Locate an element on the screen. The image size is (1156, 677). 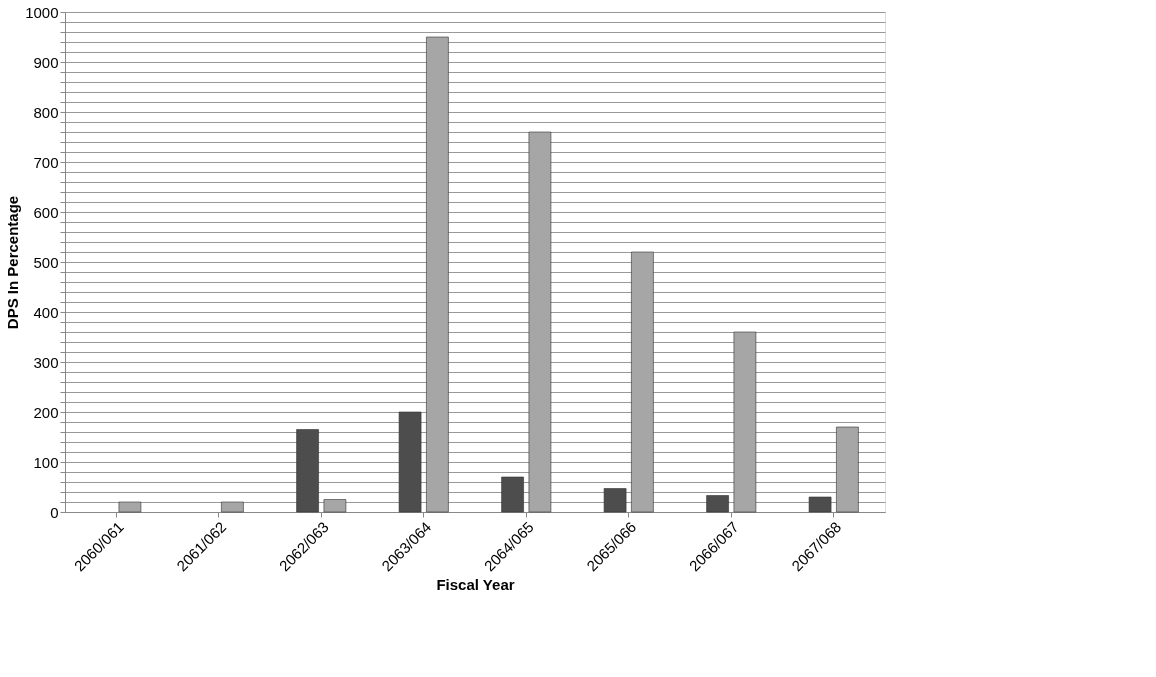
y-tick-label: 600 is located at coordinates (46, 212).